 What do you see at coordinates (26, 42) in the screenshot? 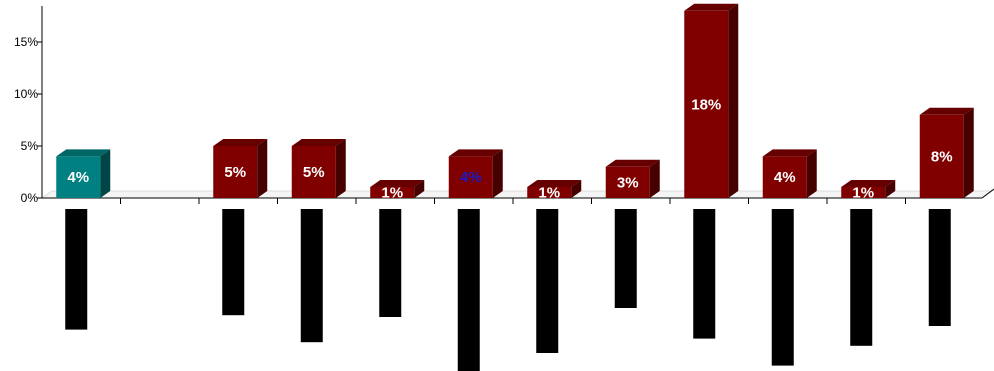
I see `y-tick-label: 15%` at bounding box center [26, 42].